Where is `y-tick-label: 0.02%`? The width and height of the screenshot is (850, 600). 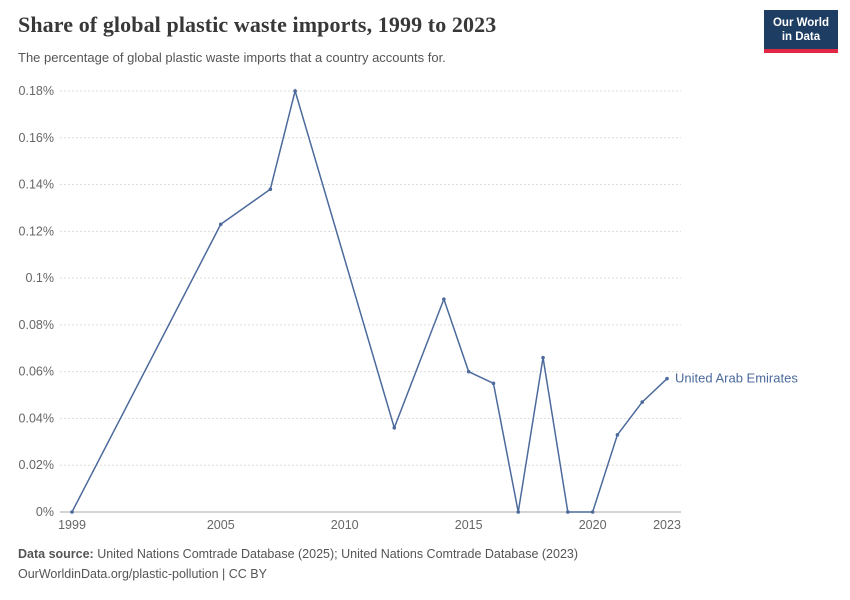 y-tick-label: 0.02% is located at coordinates (36, 465).